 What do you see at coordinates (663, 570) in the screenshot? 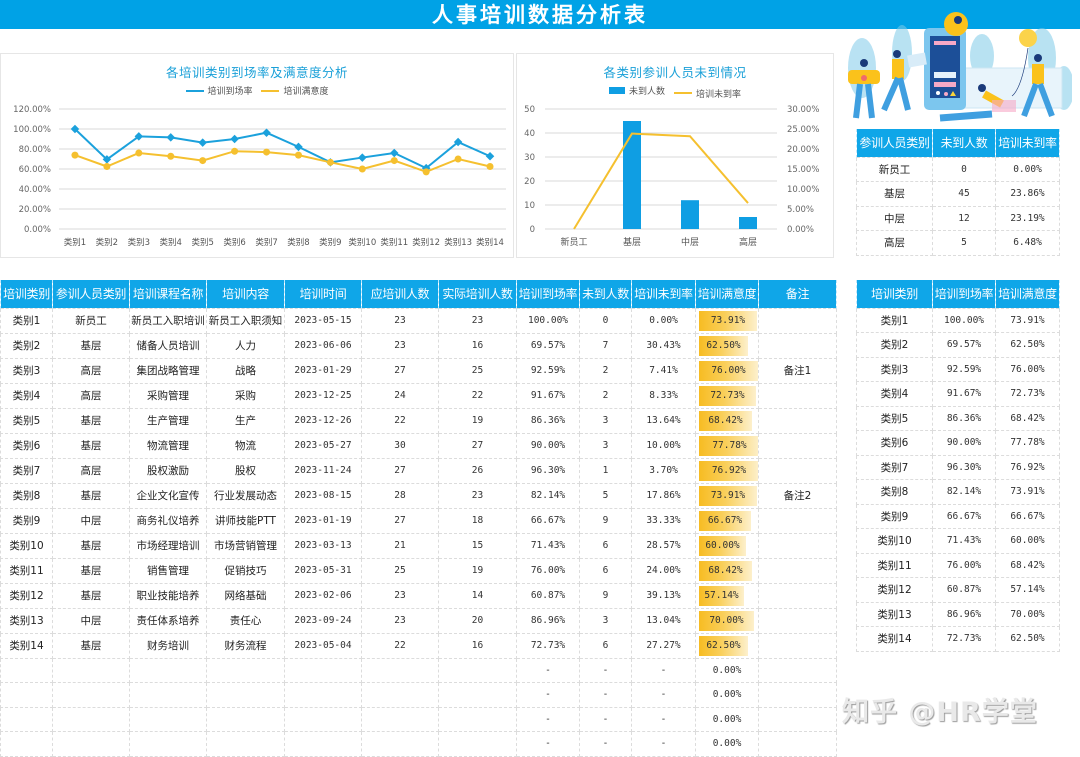
I see `table-cell: 24.00%` at bounding box center [663, 570].